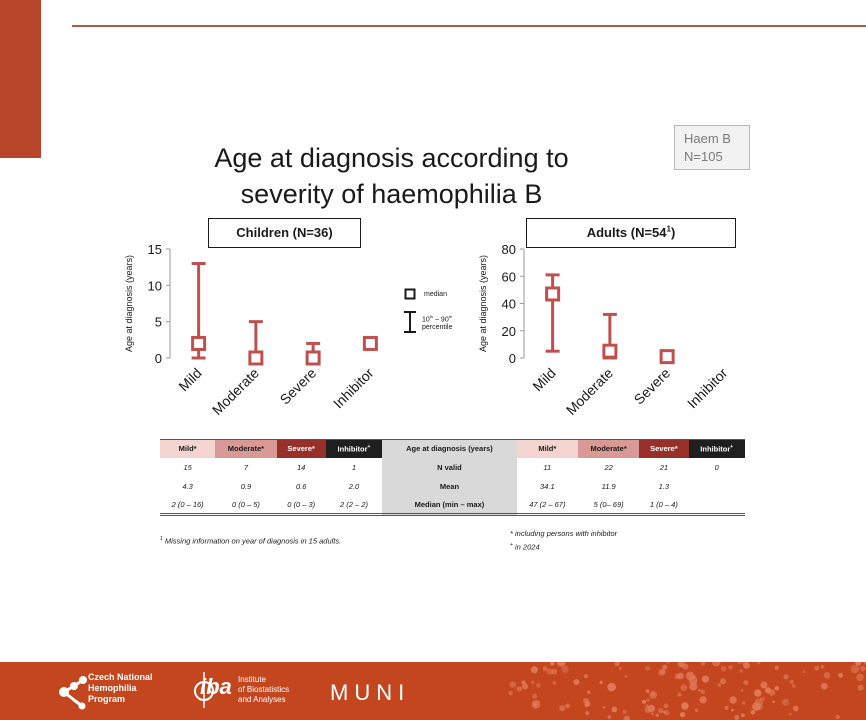 The height and width of the screenshot is (720, 866). I want to click on y-tick-label: 60, so click(509, 276).